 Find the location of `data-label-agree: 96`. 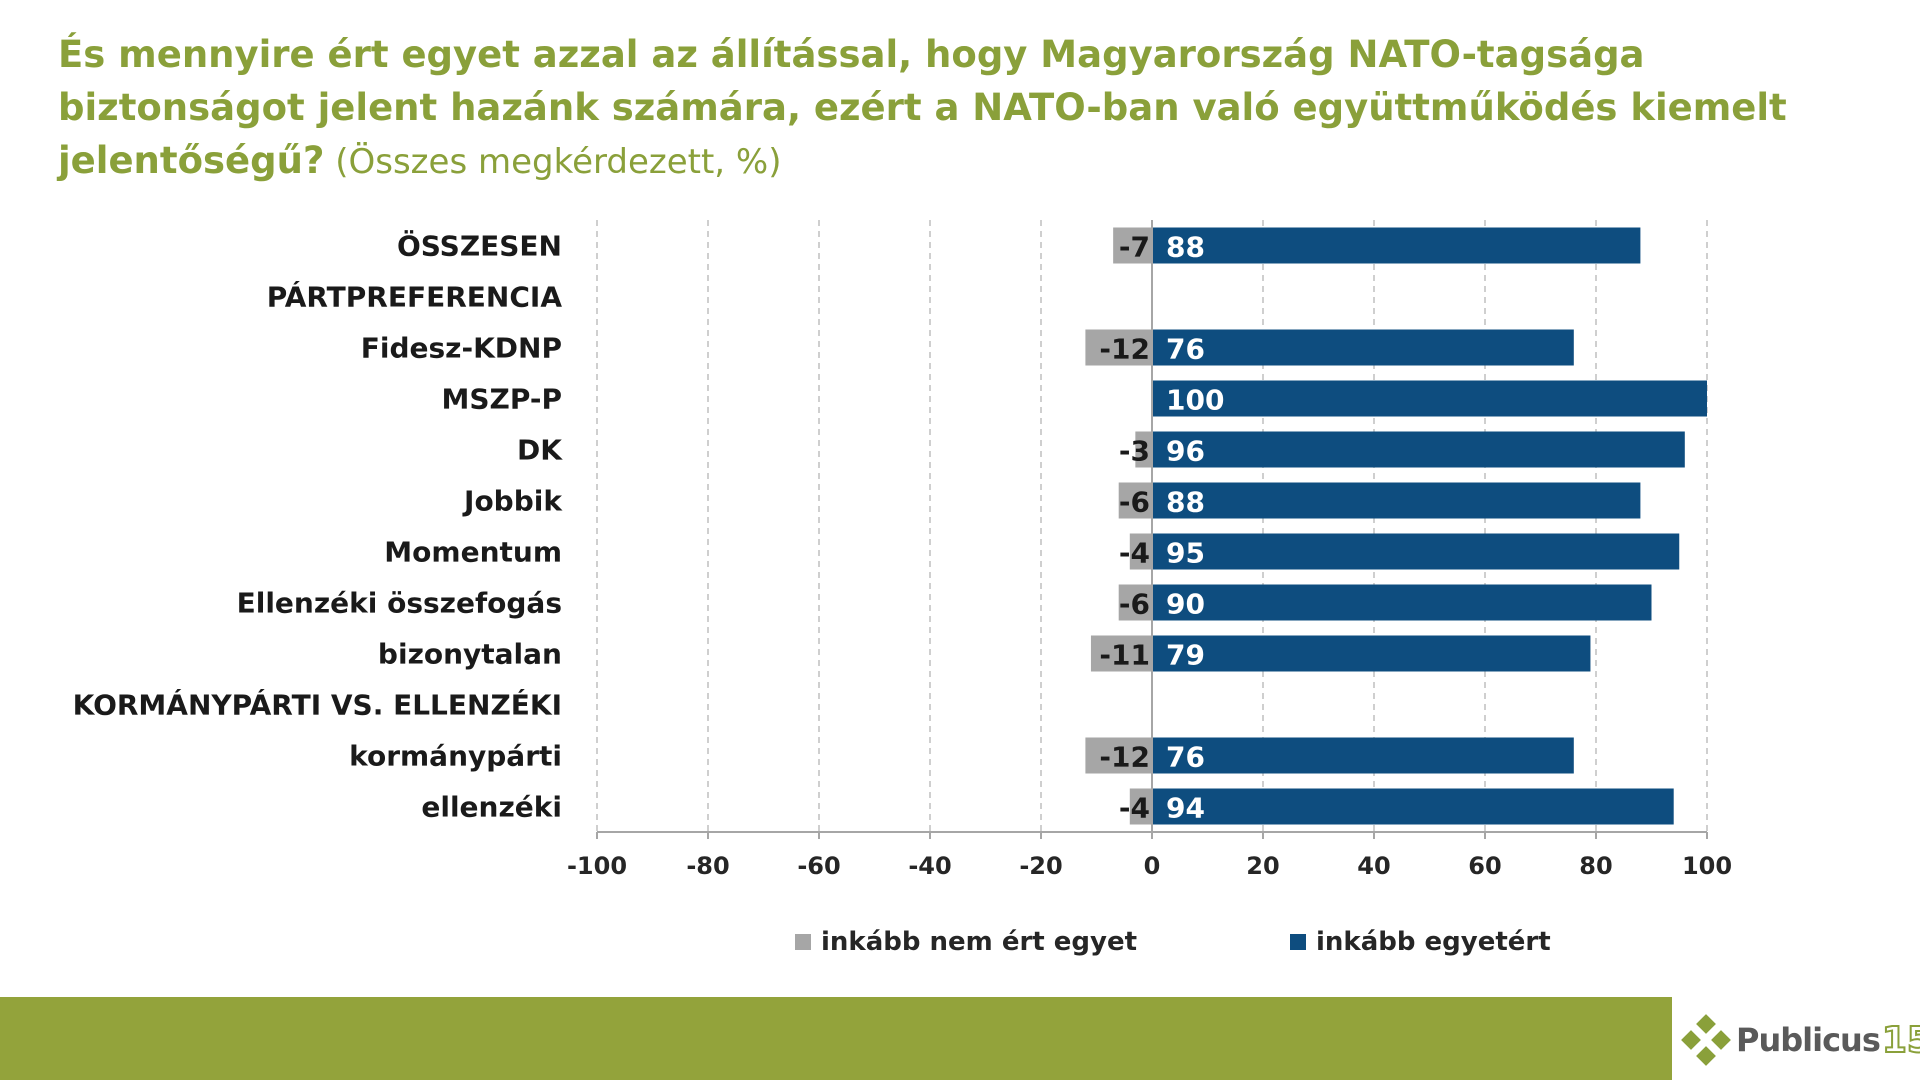

data-label-agree: 96 is located at coordinates (1185, 451).